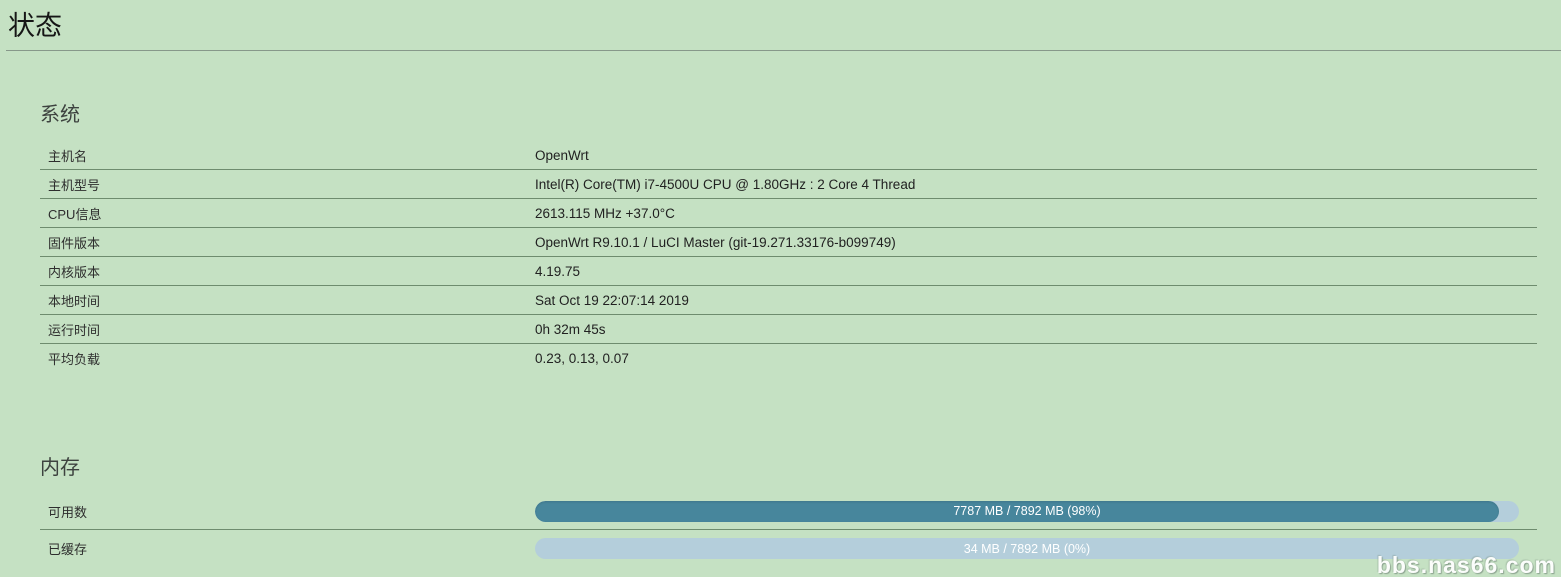 Image resolution: width=1561 pixels, height=577 pixels. I want to click on row-label: 固件版本, so click(74, 243).